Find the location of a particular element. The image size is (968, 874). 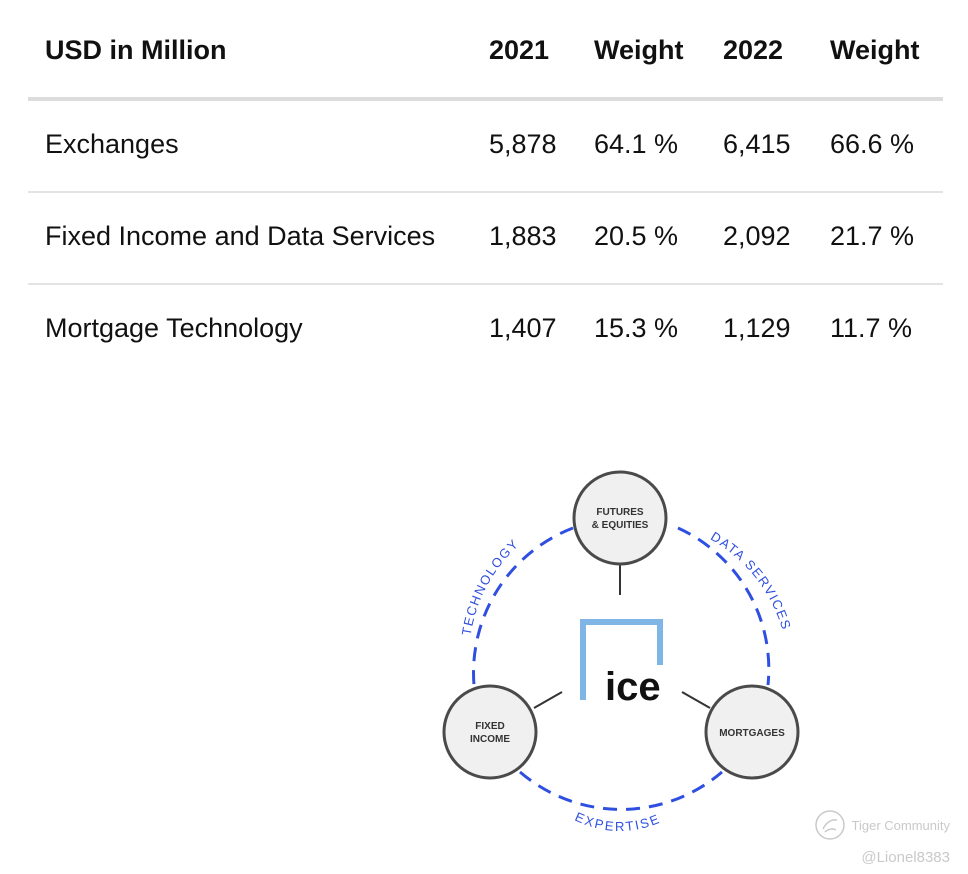

ring-arc-bottom is located at coordinates (621, 790).